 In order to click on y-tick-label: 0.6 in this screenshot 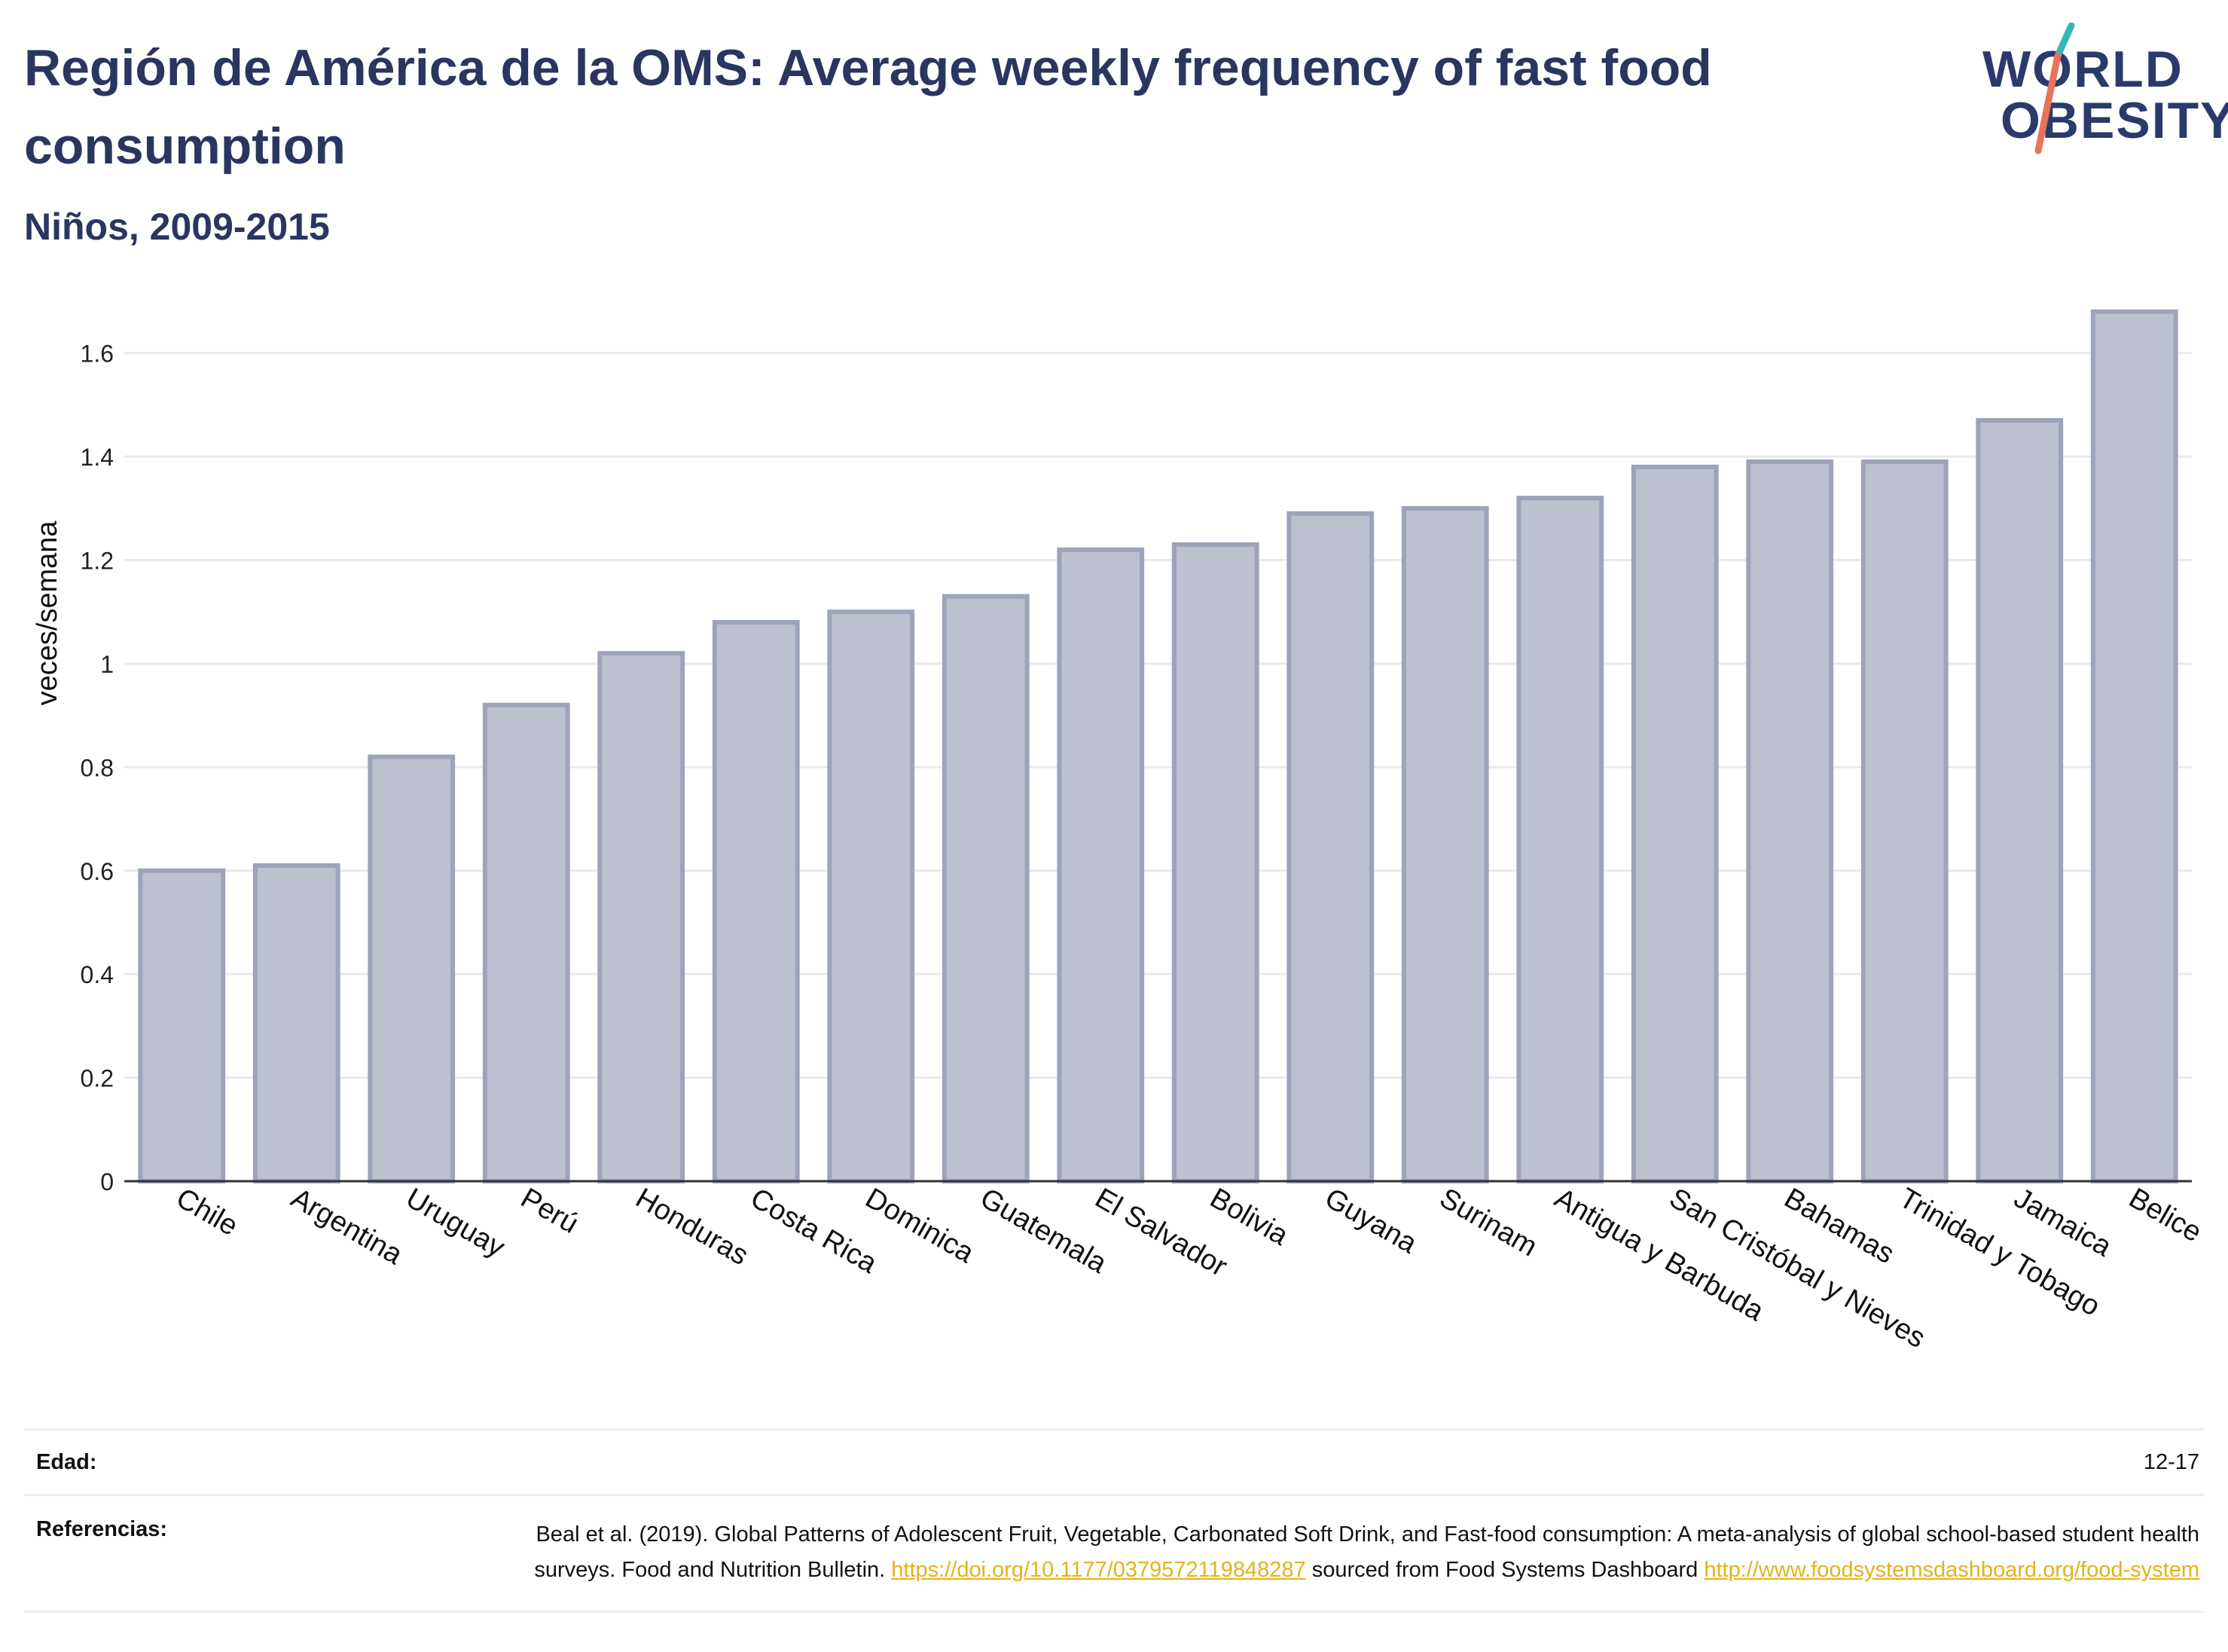, I will do `click(97, 871)`.